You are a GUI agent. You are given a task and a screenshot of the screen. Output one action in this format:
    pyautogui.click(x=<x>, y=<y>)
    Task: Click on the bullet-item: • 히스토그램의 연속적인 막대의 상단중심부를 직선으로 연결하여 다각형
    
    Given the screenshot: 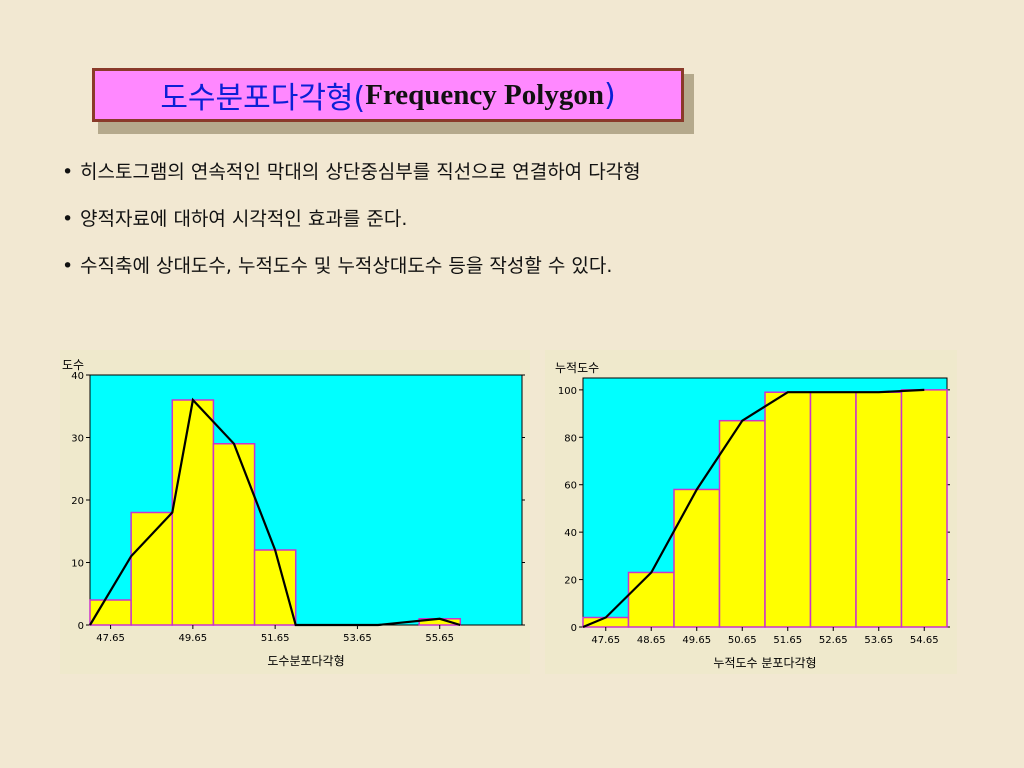 What is the action you would take?
    pyautogui.click(x=351, y=175)
    